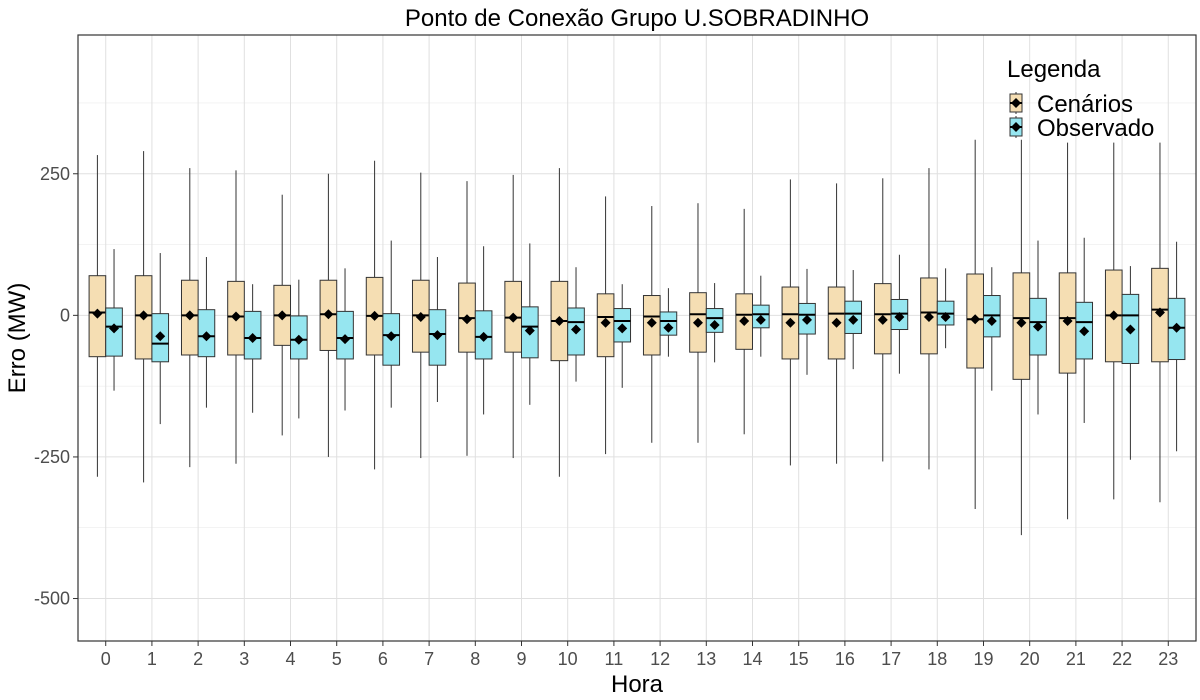 This screenshot has width=1200, height=700. Describe the element at coordinates (614, 659) in the screenshot. I see `x-tick-label: 11` at that location.